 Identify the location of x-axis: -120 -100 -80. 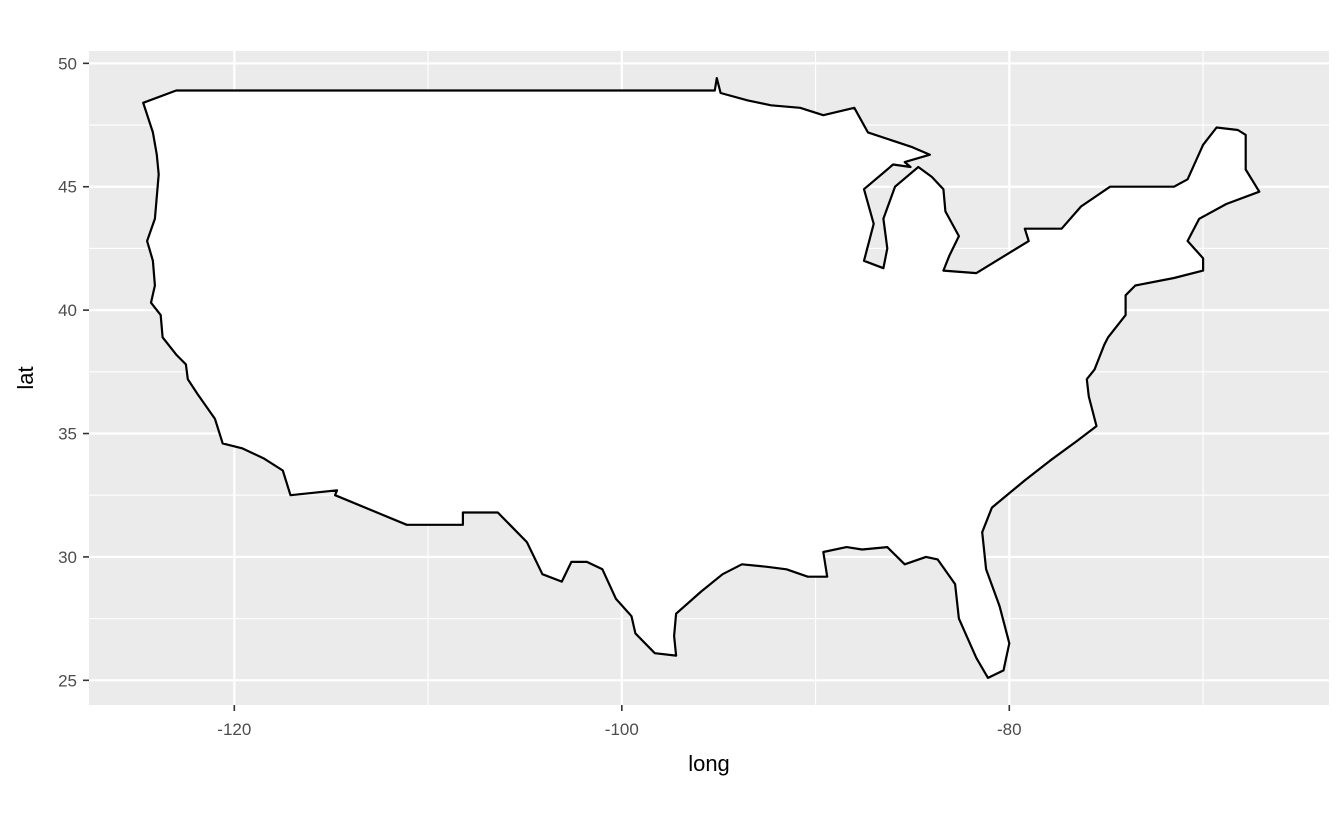
(619, 722).